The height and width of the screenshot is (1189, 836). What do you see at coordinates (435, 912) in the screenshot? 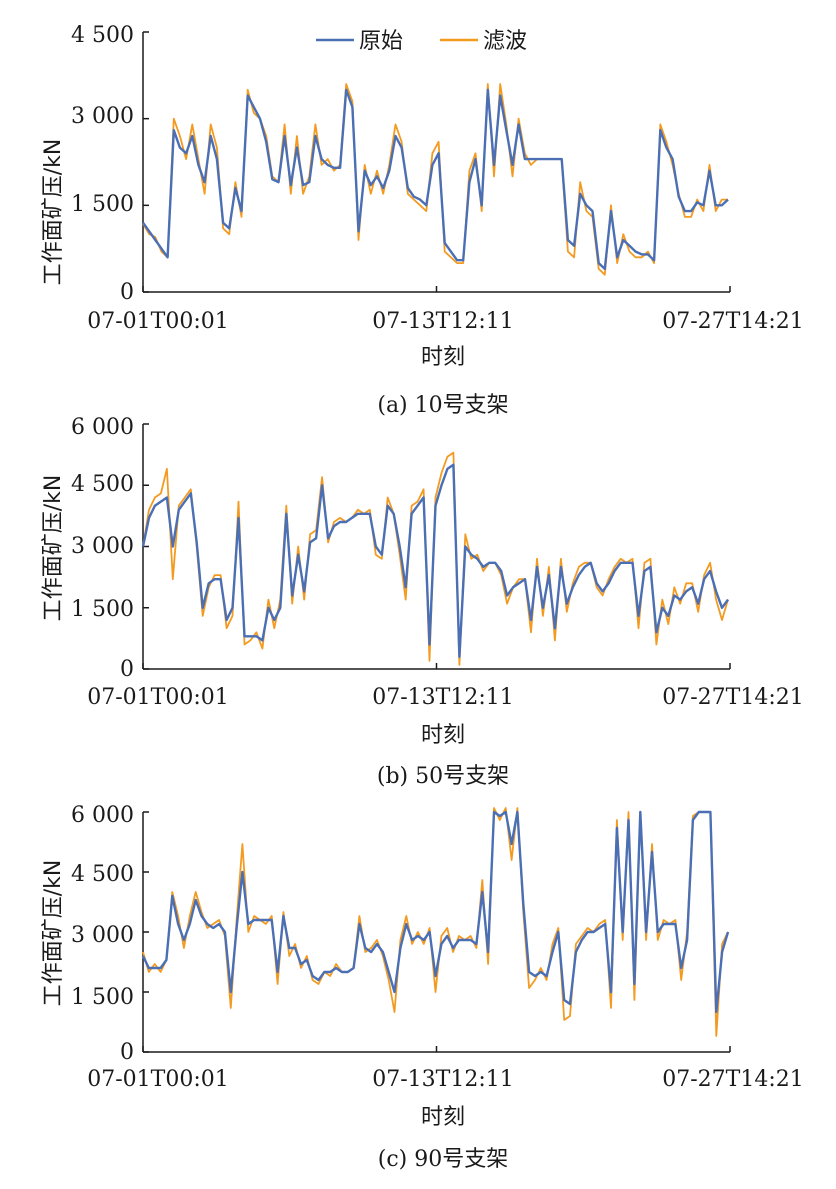
I see `panel-c-series-original-line` at bounding box center [435, 912].